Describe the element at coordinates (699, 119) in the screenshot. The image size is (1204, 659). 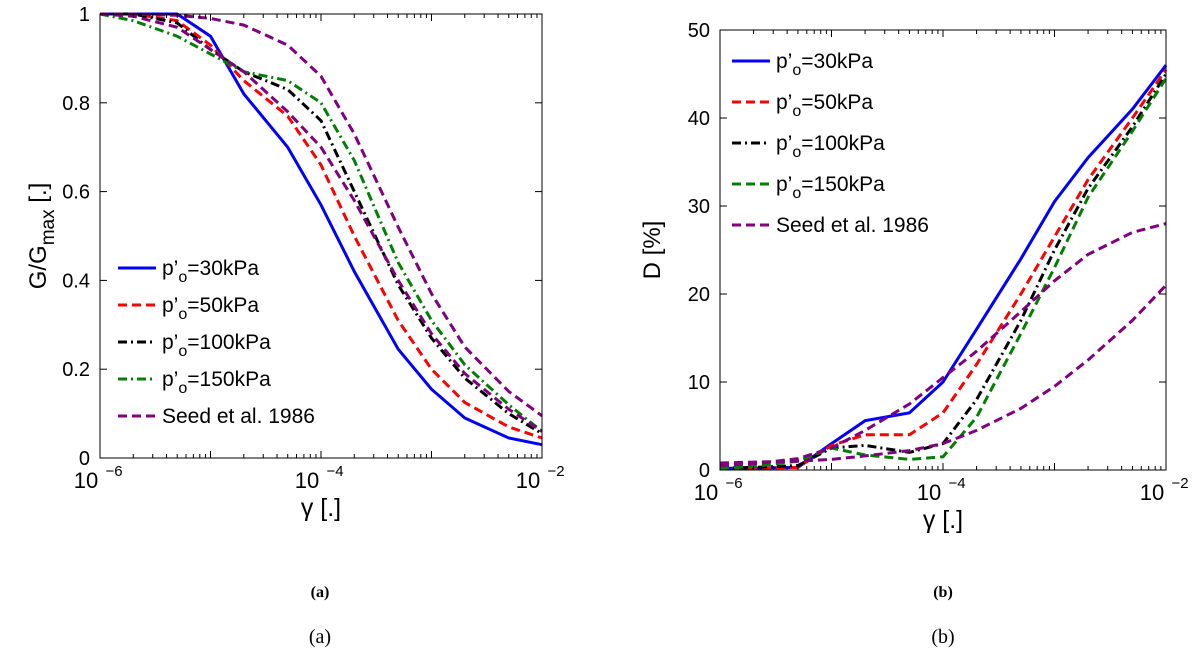
I see `y-tick-label: 40` at that location.